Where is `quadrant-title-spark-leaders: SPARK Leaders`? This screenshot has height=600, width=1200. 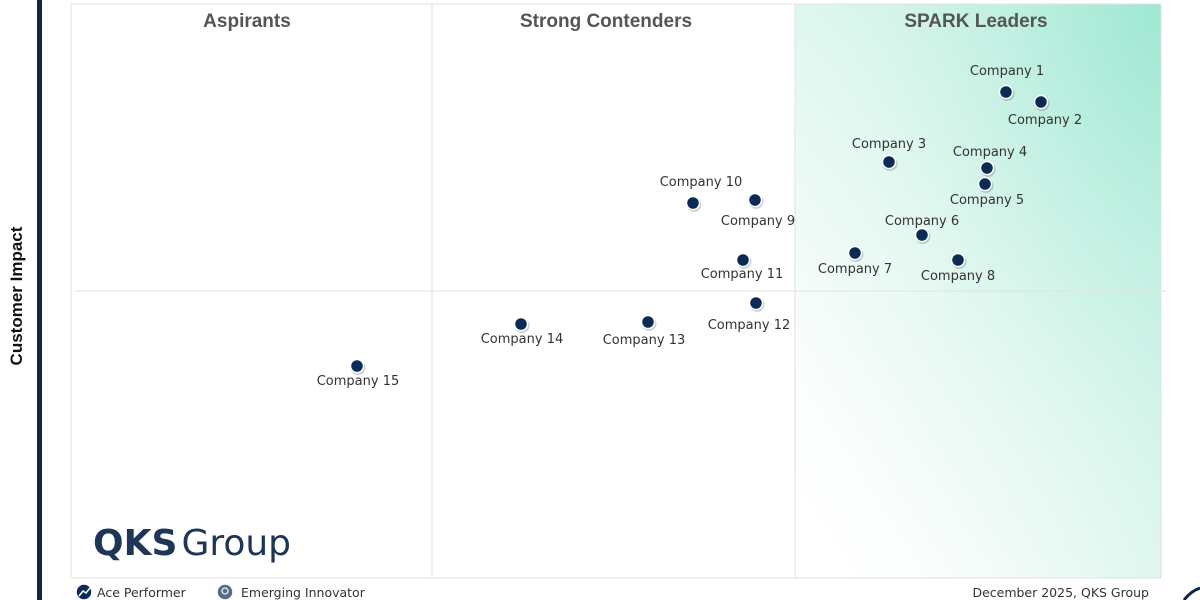 quadrant-title-spark-leaders: SPARK Leaders is located at coordinates (975, 21).